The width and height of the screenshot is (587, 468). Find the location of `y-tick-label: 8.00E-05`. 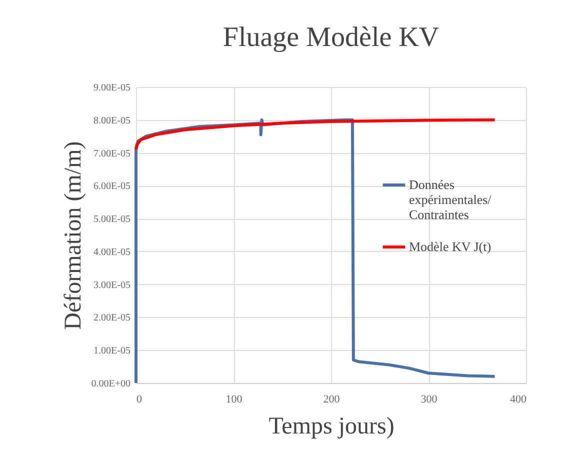

y-tick-label: 8.00E-05 is located at coordinates (112, 120).